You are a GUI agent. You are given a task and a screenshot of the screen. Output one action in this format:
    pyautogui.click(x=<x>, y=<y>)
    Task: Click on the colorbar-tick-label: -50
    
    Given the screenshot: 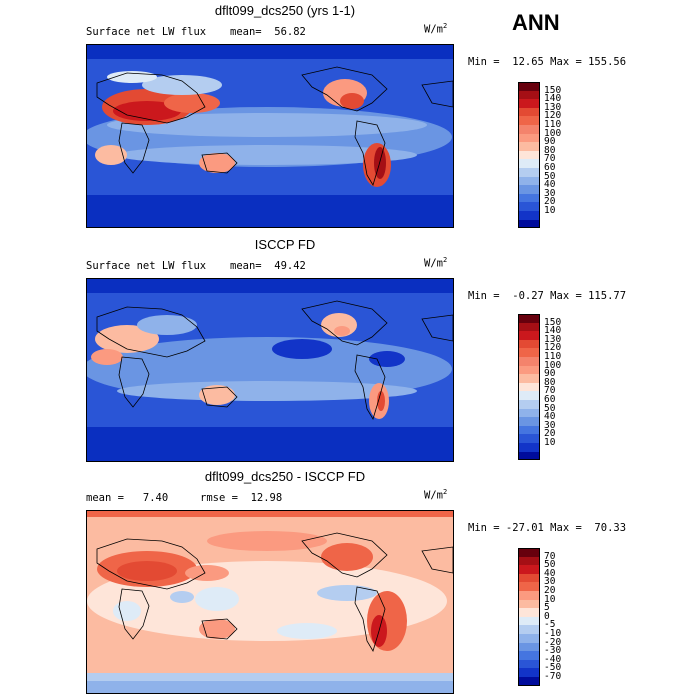 What is the action you would take?
    pyautogui.click(x=553, y=668)
    